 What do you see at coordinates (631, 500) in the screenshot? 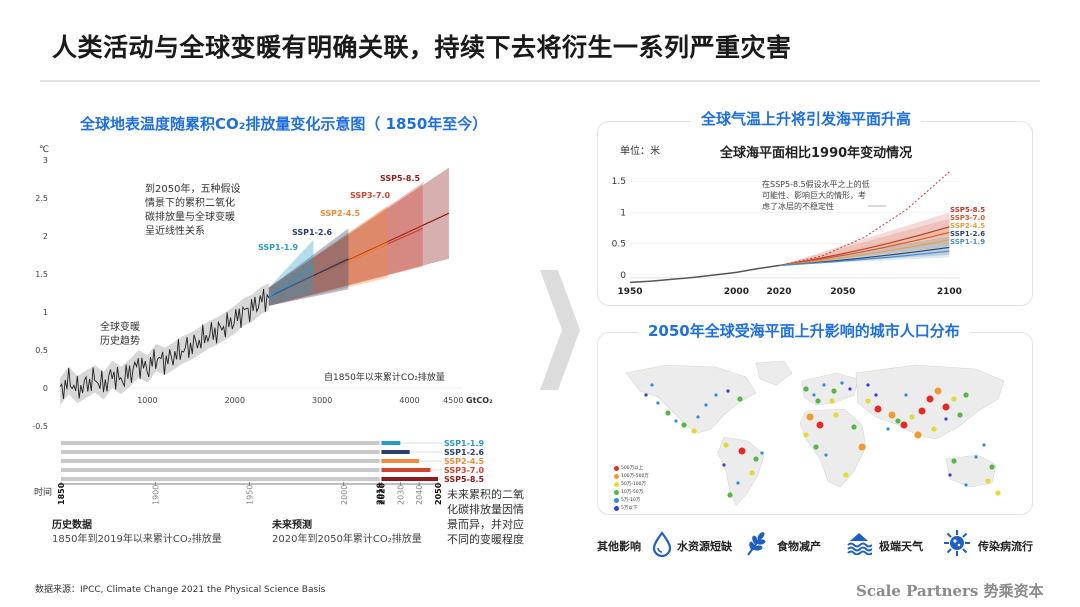
I see `map-legend-item-5: 5万-10万` at bounding box center [631, 500].